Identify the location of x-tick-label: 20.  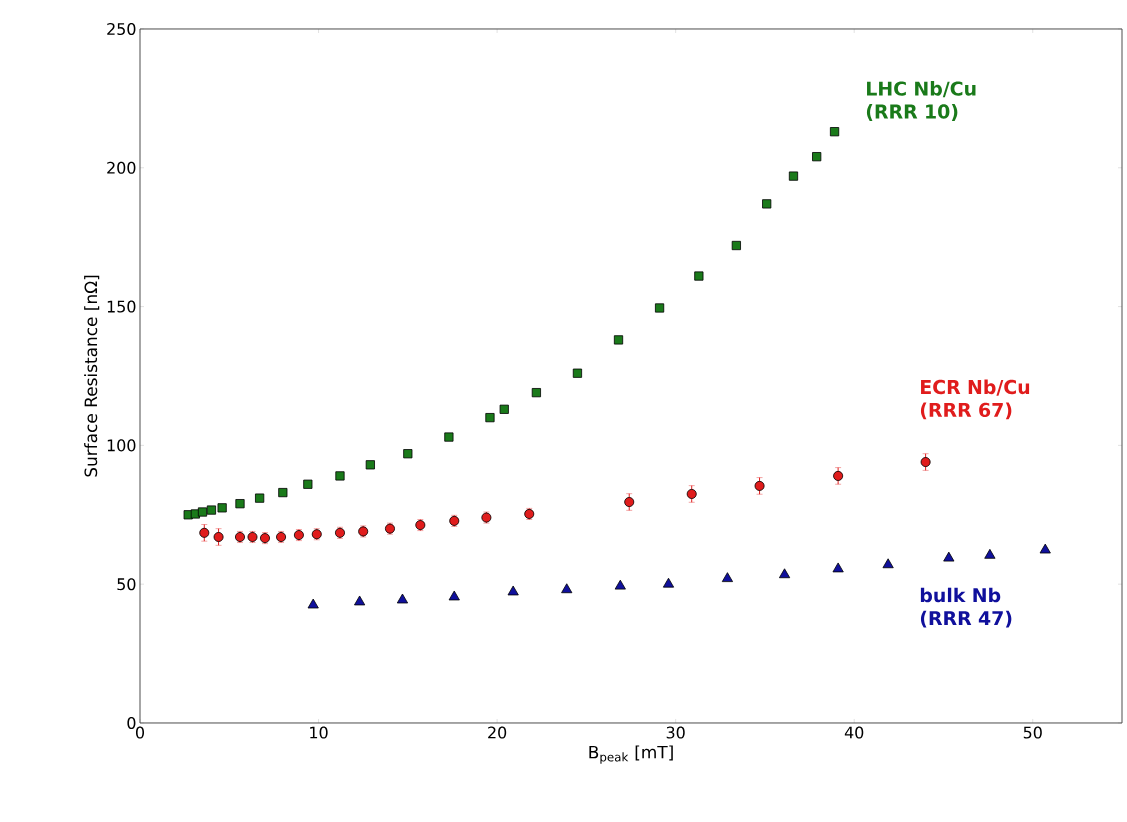
(497, 732).